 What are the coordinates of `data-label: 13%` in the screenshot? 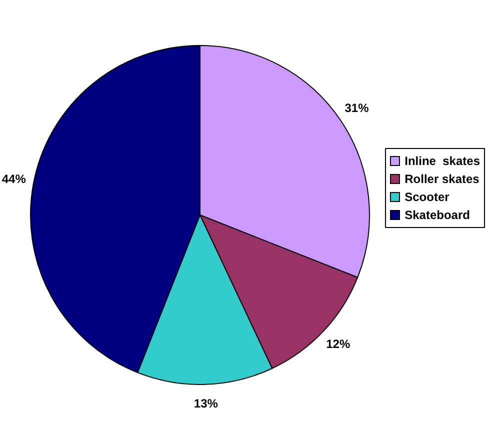 It's located at (206, 403).